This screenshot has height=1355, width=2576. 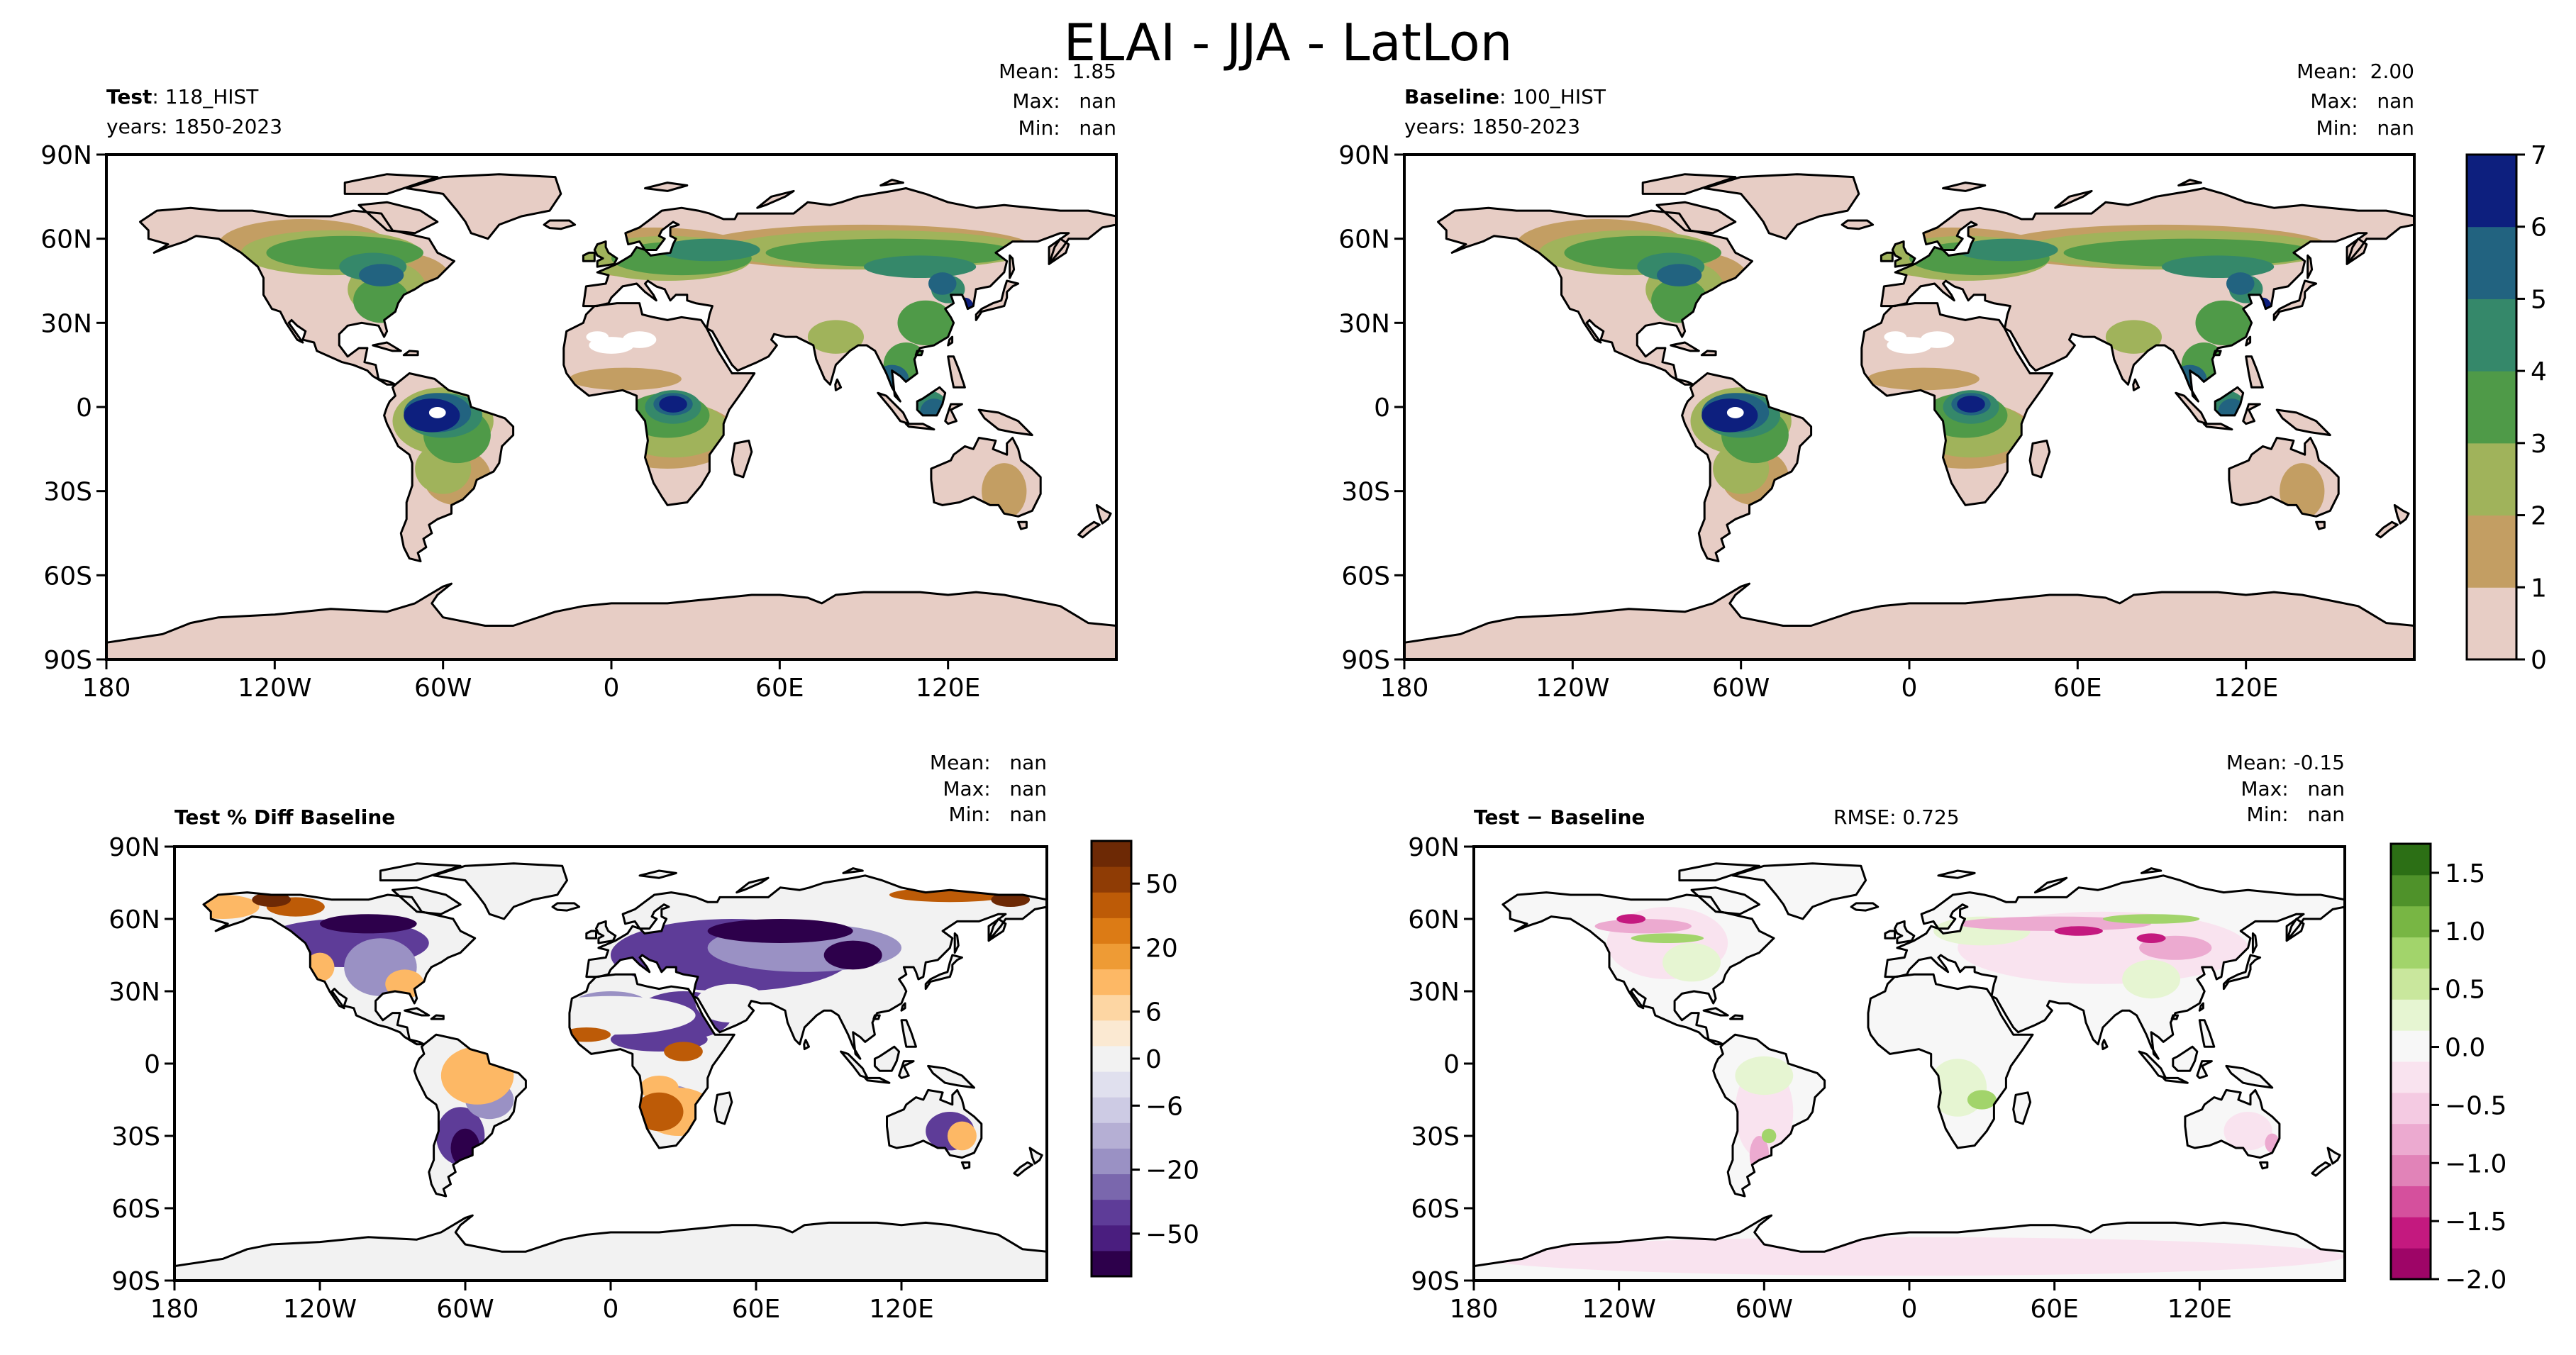 I want to click on colorbar-tick-label: −2.0, so click(x=2475, y=1280).